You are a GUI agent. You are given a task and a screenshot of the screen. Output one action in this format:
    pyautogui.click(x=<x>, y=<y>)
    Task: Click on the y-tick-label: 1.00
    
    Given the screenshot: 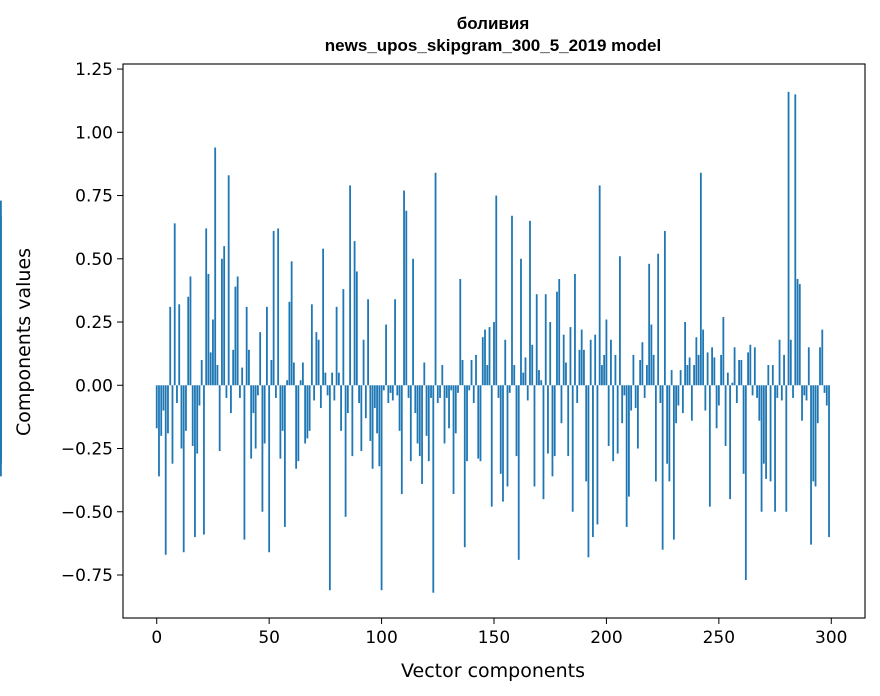 What is the action you would take?
    pyautogui.click(x=94, y=133)
    